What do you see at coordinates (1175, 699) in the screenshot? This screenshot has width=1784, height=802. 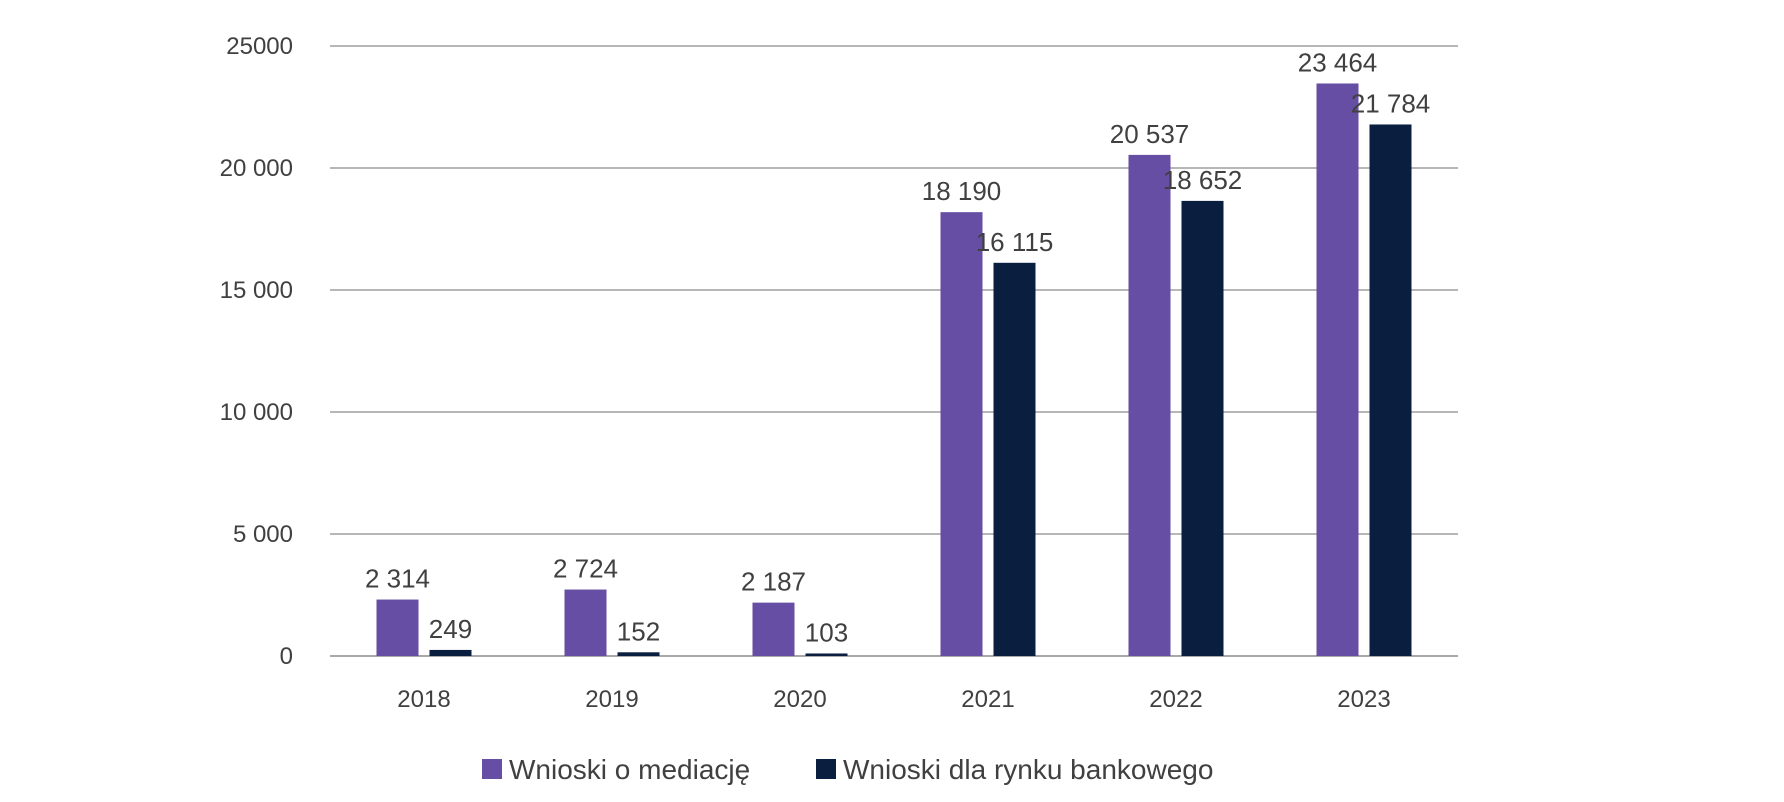 I see `x-tick-label: 2022` at bounding box center [1175, 699].